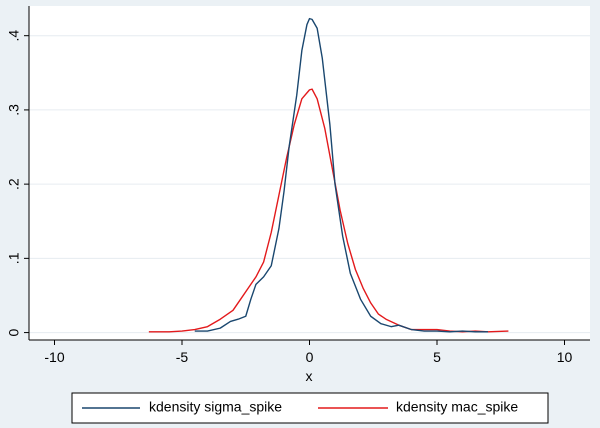  What do you see at coordinates (54, 357) in the screenshot?
I see `x-tick-label-0: -10` at bounding box center [54, 357].